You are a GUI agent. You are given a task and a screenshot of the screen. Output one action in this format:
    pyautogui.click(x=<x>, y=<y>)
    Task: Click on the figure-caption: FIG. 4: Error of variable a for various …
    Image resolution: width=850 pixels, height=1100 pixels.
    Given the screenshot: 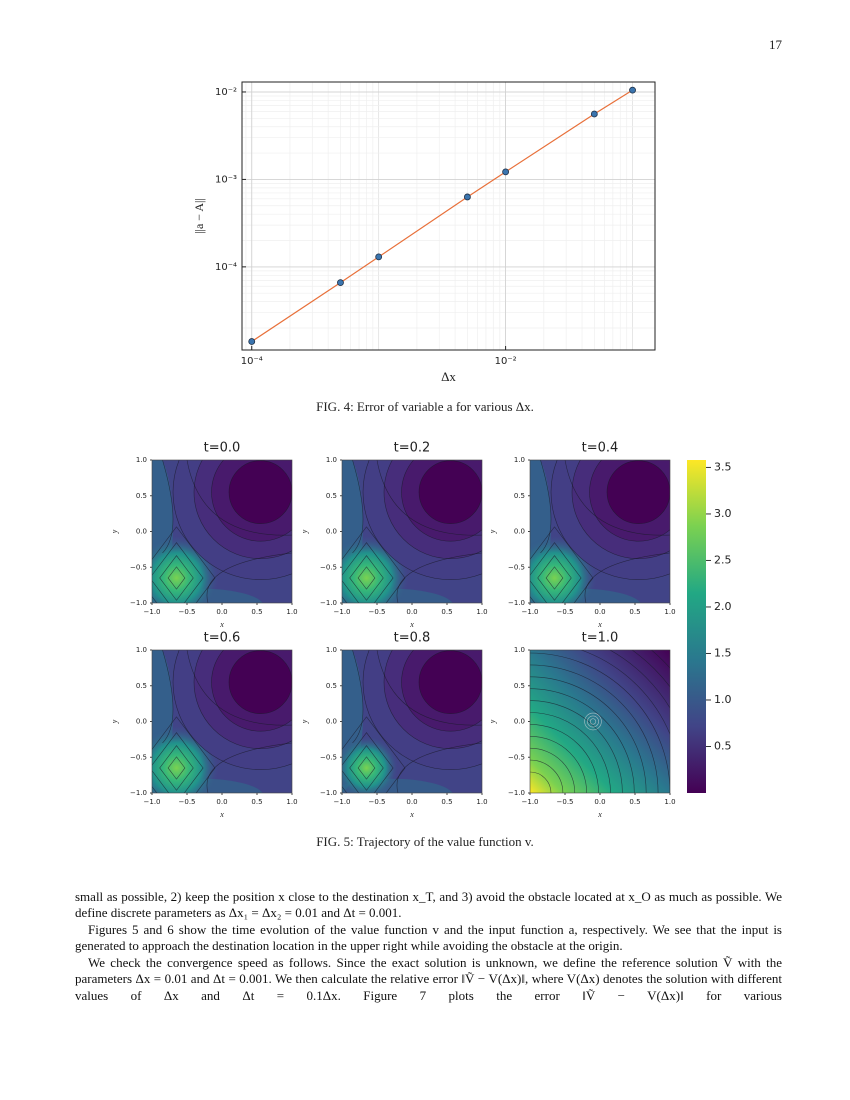 What is the action you would take?
    pyautogui.click(x=425, y=406)
    